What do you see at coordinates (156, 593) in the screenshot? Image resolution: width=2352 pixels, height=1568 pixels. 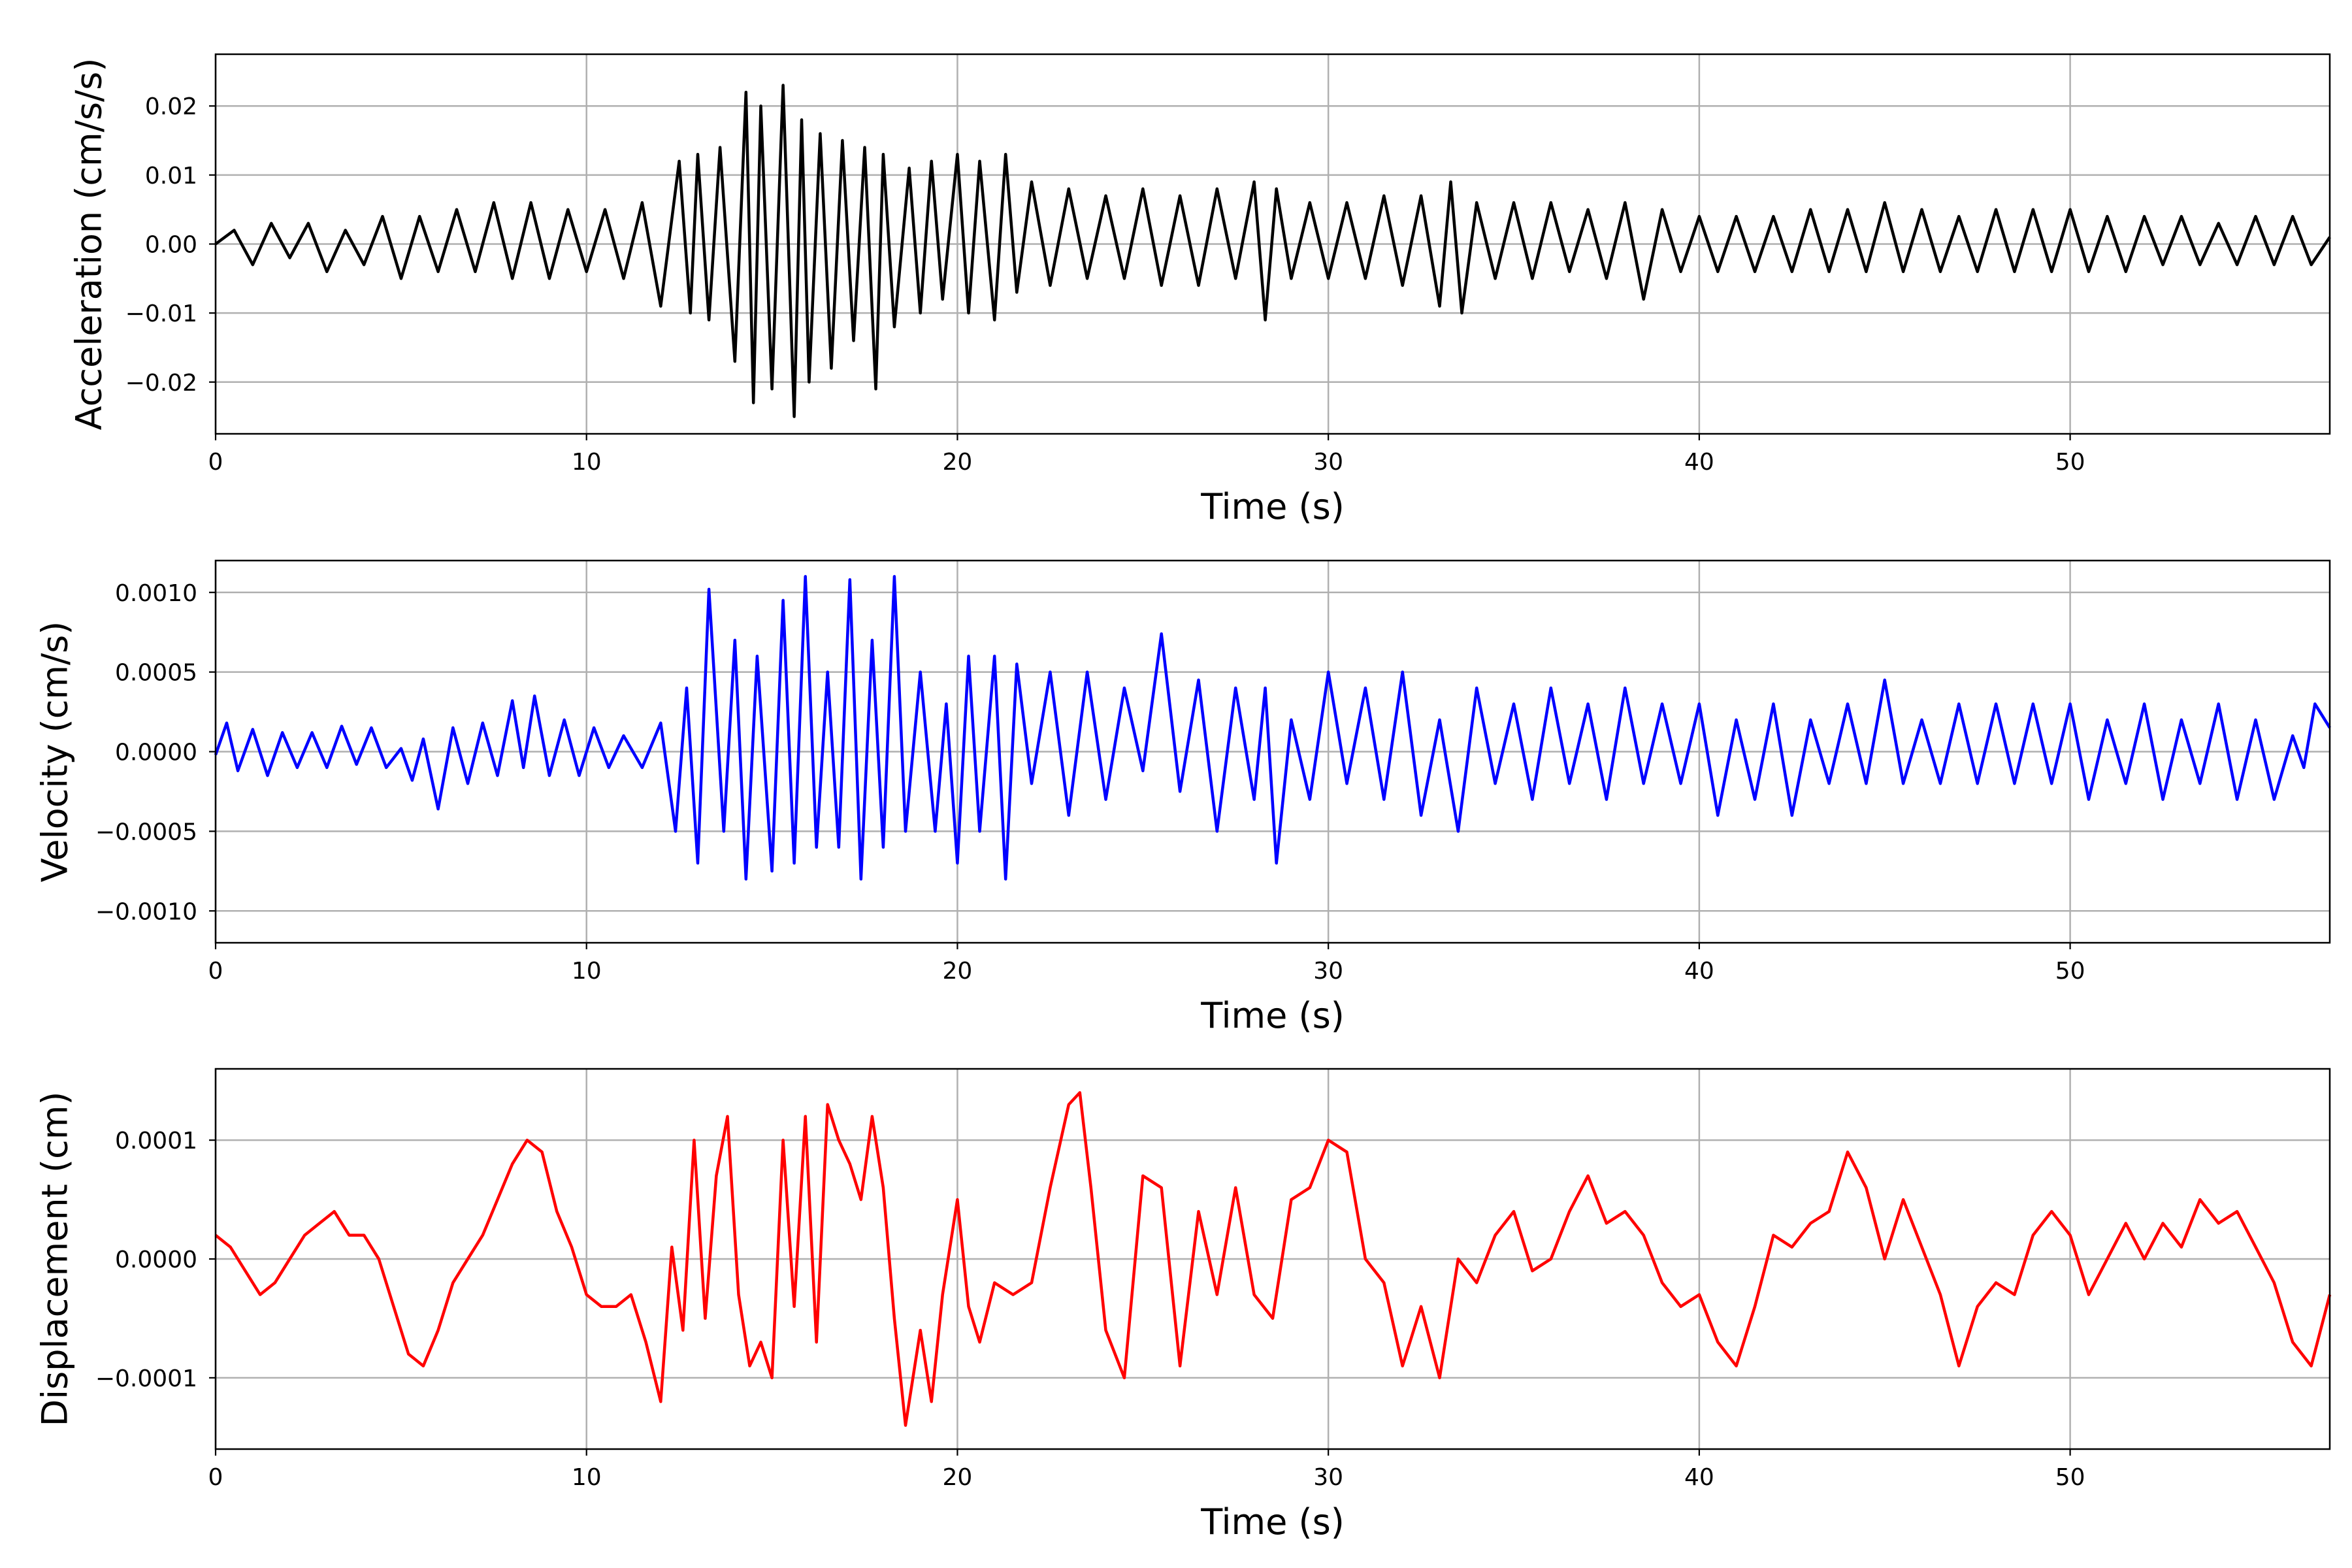 I see `velocity-y-tick-label: 0.0010` at bounding box center [156, 593].